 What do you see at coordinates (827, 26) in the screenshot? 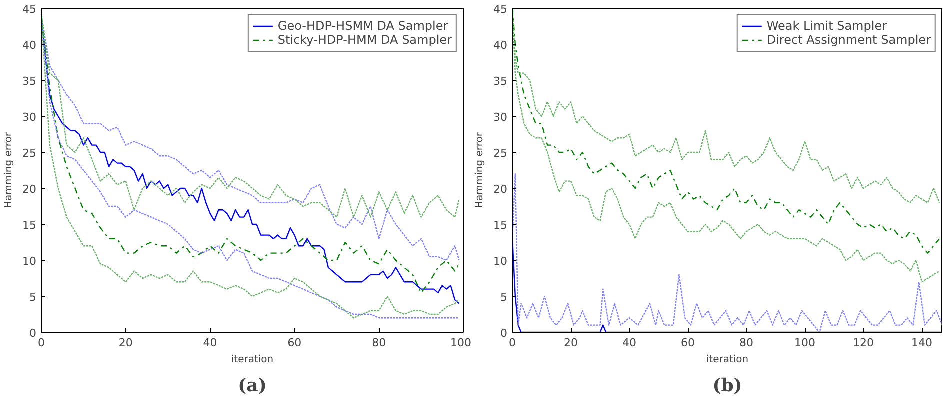
I see `legend-label: Weak Limit Sampler` at bounding box center [827, 26].